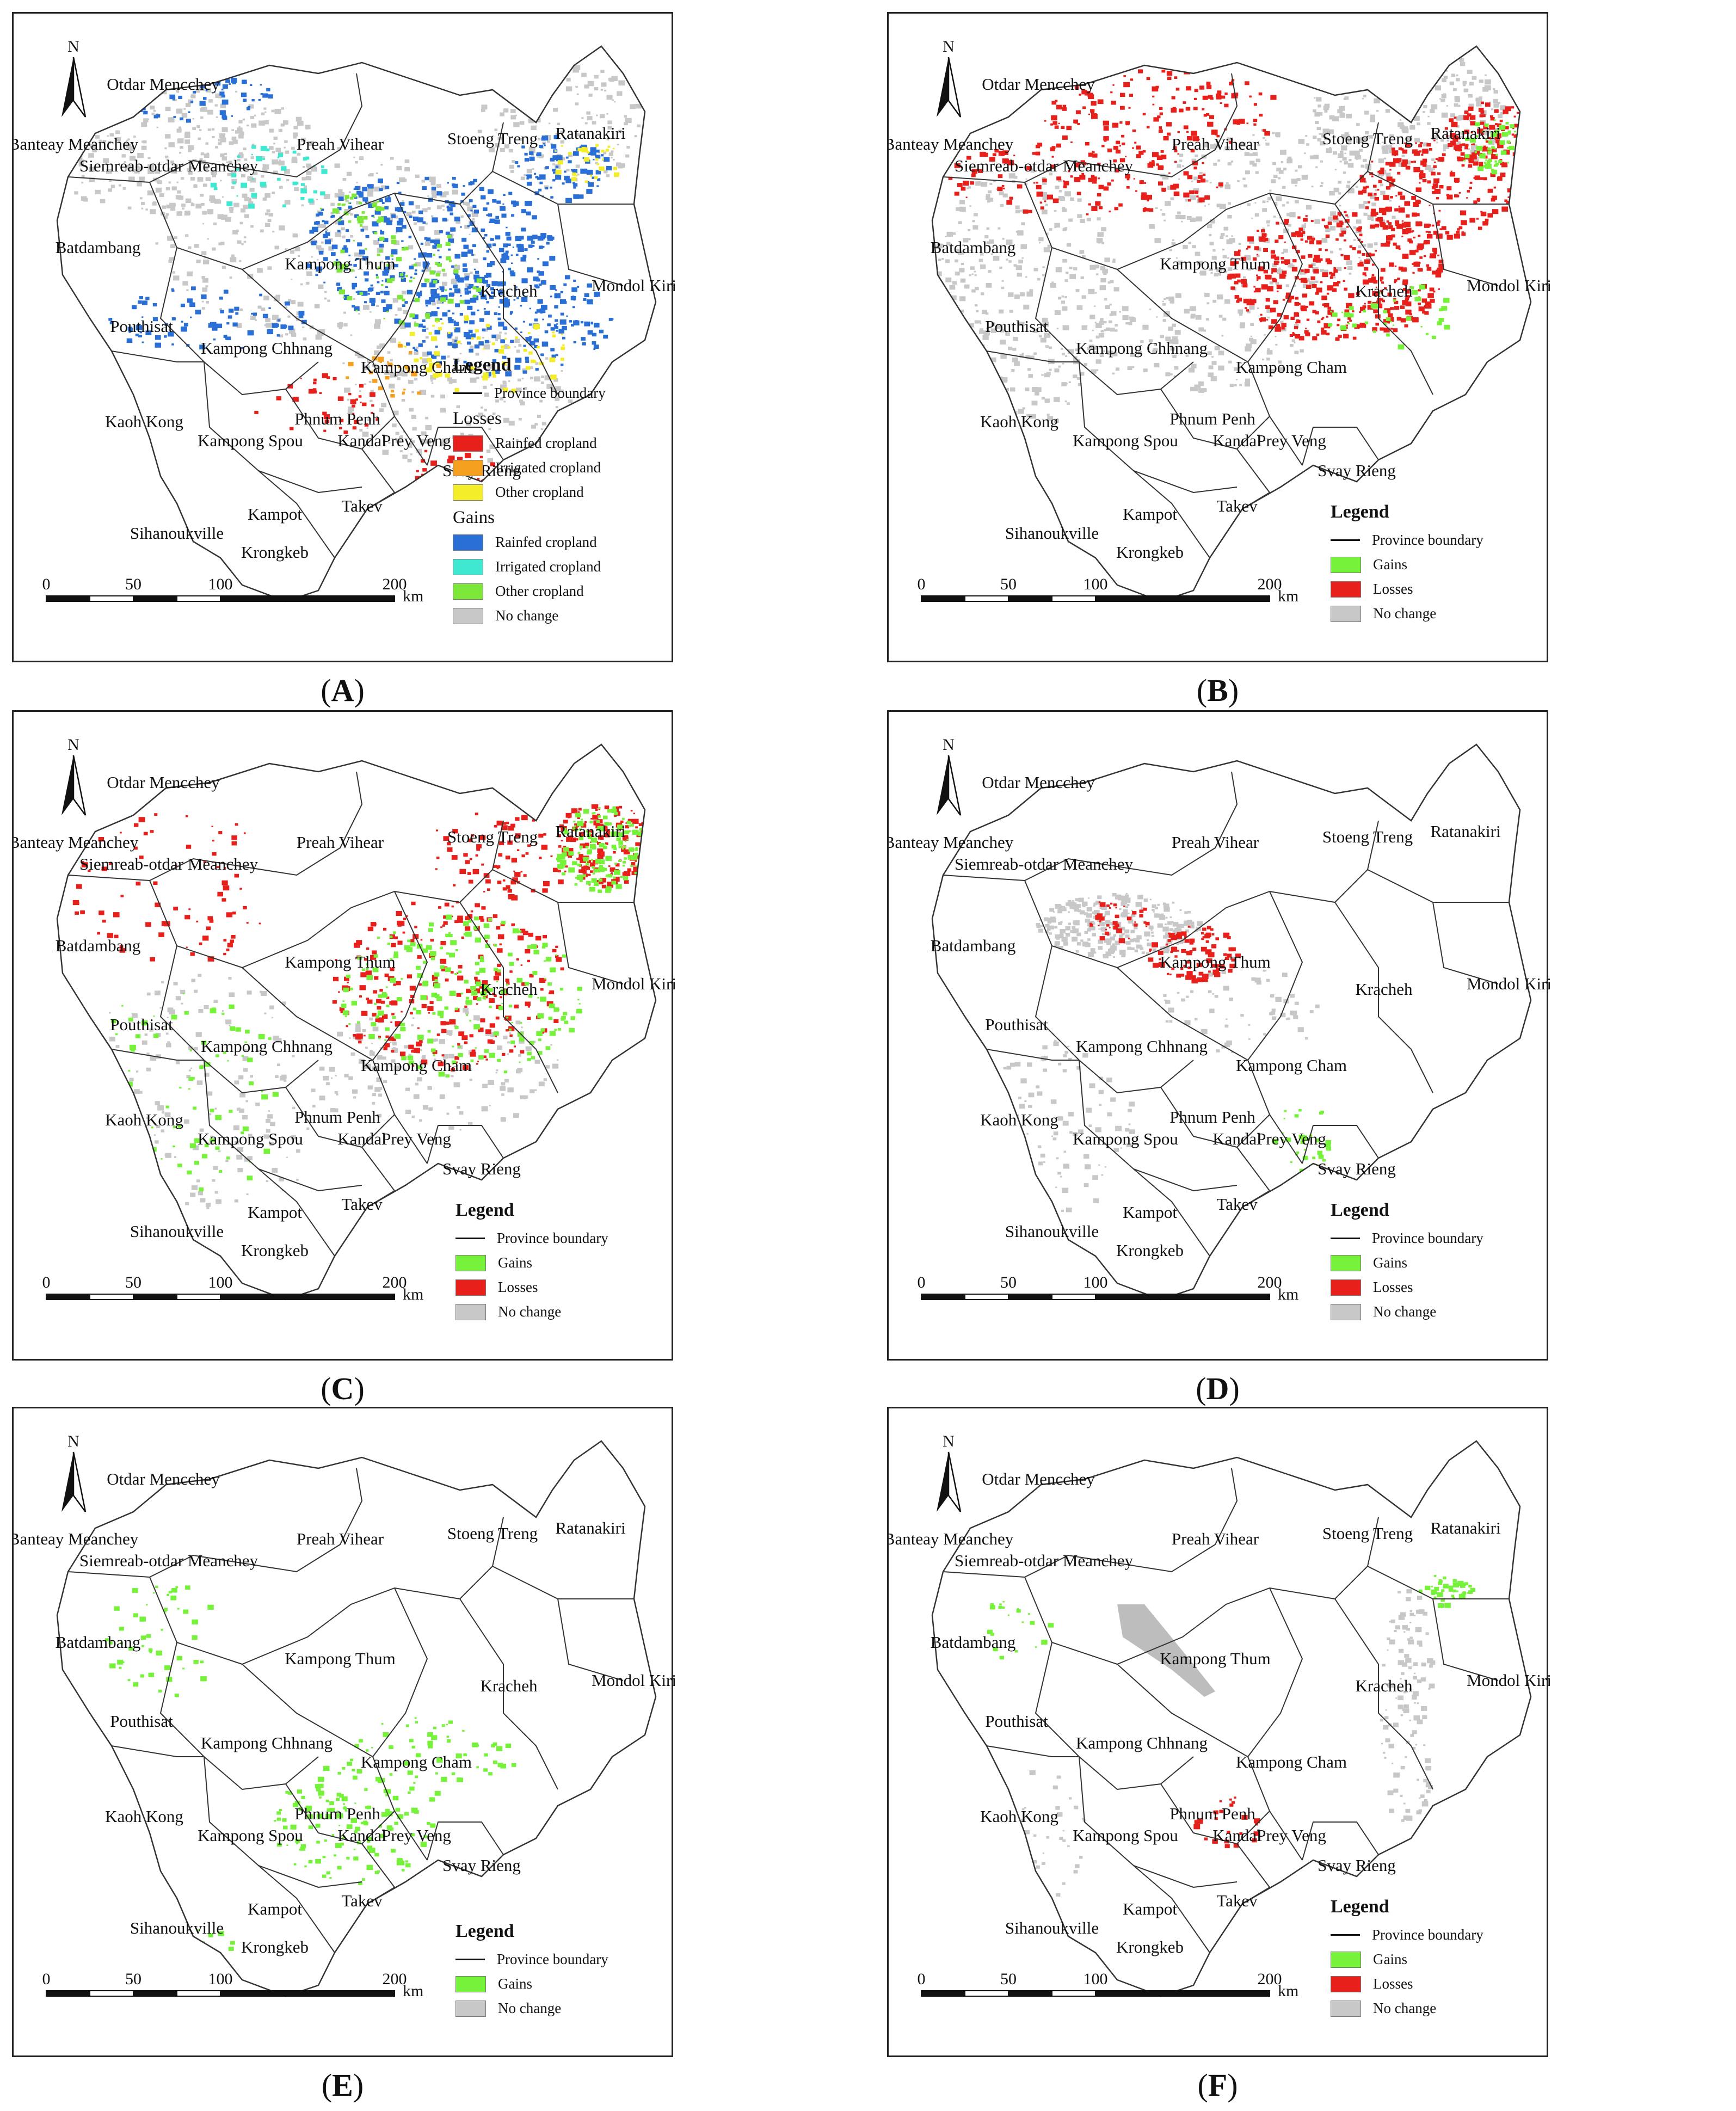 This screenshot has height=2111, width=1736. Describe the element at coordinates (1384, 1685) in the screenshot. I see `province-label: Kracheh` at that location.